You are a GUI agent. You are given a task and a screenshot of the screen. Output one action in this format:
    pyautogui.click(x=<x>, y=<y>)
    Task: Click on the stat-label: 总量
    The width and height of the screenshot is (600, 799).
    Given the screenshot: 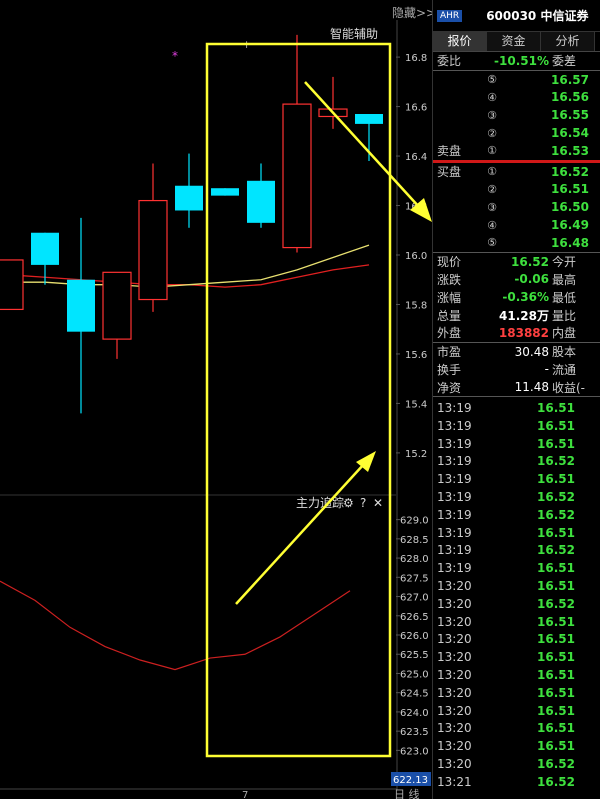 What is the action you would take?
    pyautogui.click(x=449, y=315)
    